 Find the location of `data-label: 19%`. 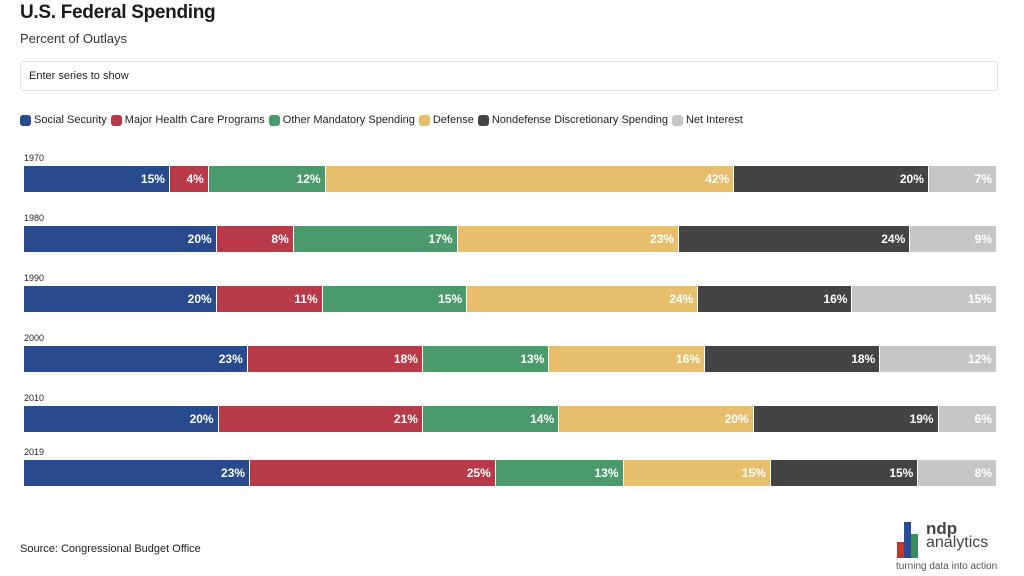

data-label: 19% is located at coordinates (921, 419).